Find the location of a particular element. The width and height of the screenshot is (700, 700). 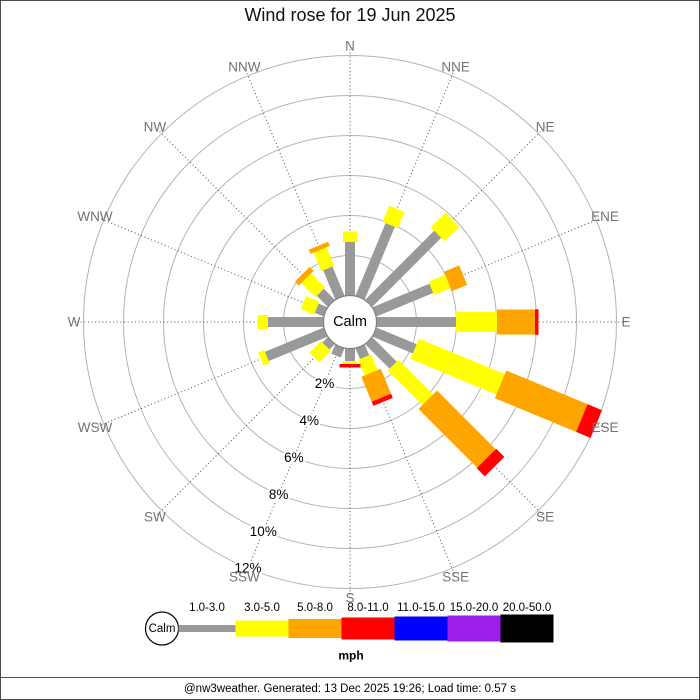

petal-WSW is located at coordinates (295, 345).